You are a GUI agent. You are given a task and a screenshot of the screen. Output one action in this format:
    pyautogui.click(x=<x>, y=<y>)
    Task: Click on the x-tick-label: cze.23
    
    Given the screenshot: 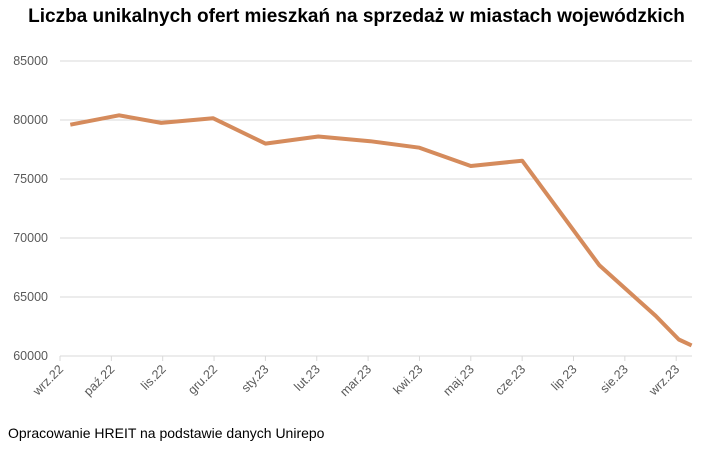 What is the action you would take?
    pyautogui.click(x=510, y=380)
    